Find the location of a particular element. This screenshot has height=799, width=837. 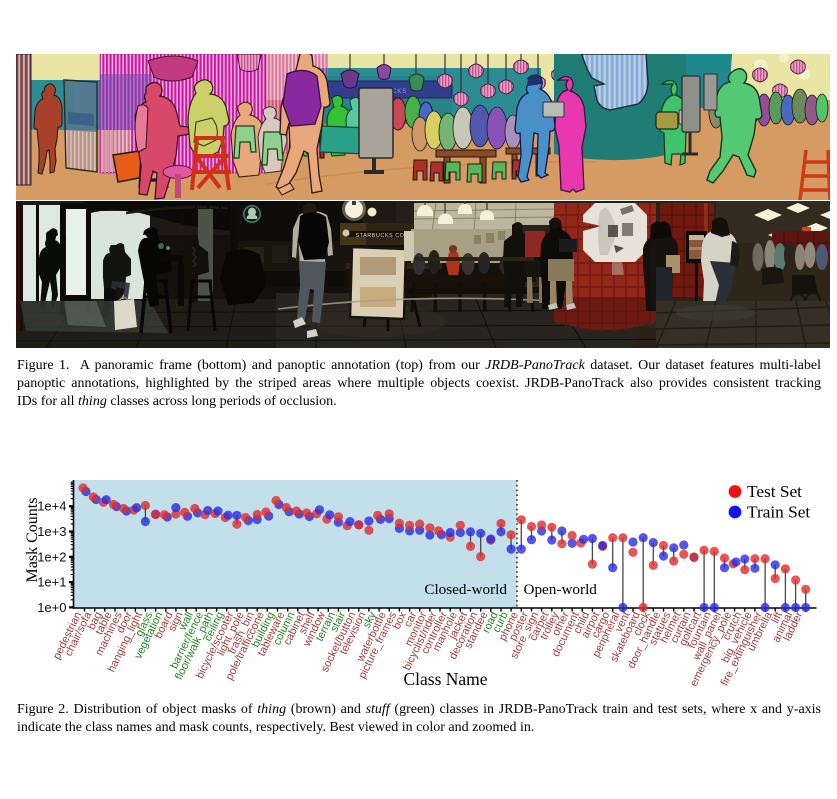

svg-text: 1e+3 is located at coordinates (51, 531).